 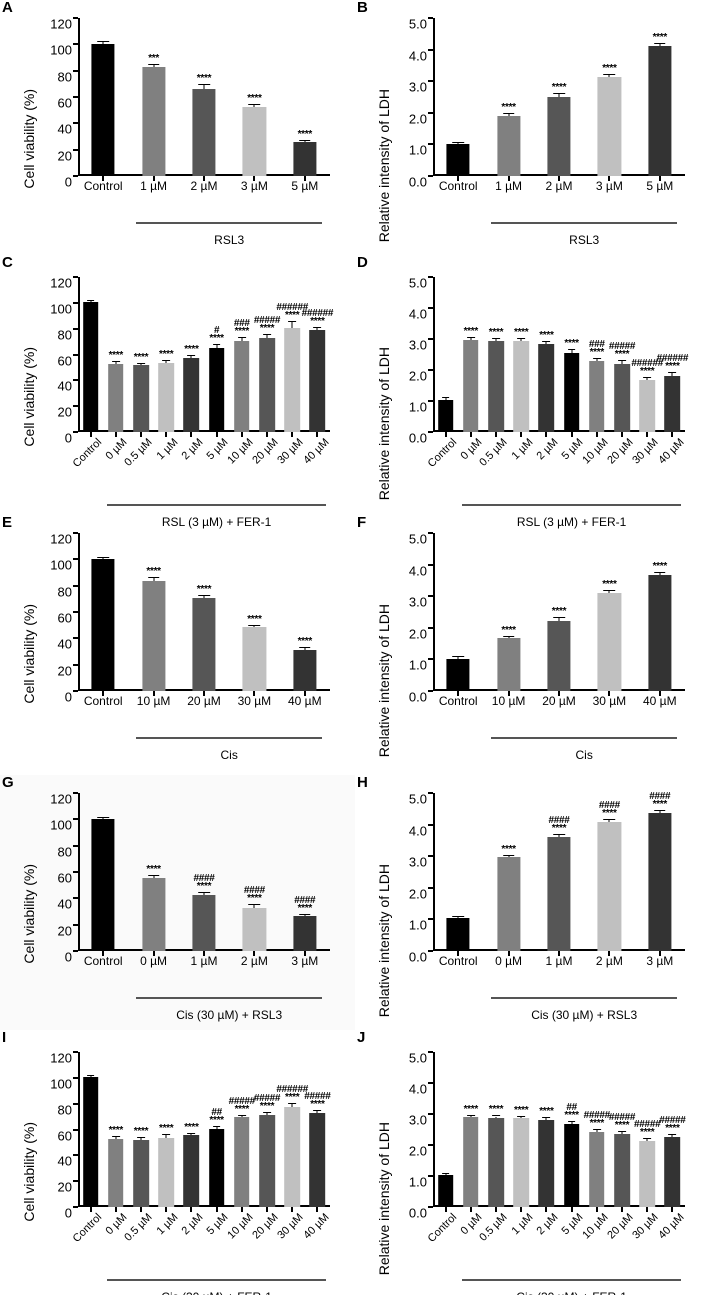 I want to click on bar-slot: **** 10 µM, so click(x=508, y=620).